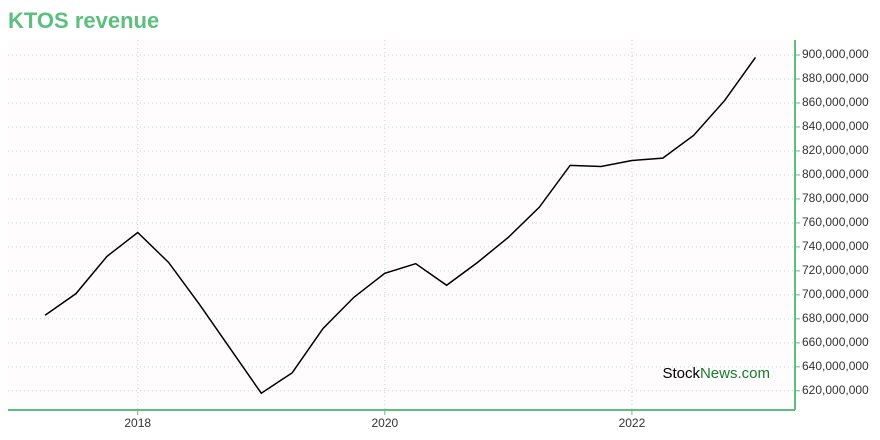 This screenshot has width=880, height=440. I want to click on y-tick-label: 860,000,000, so click(835, 102).